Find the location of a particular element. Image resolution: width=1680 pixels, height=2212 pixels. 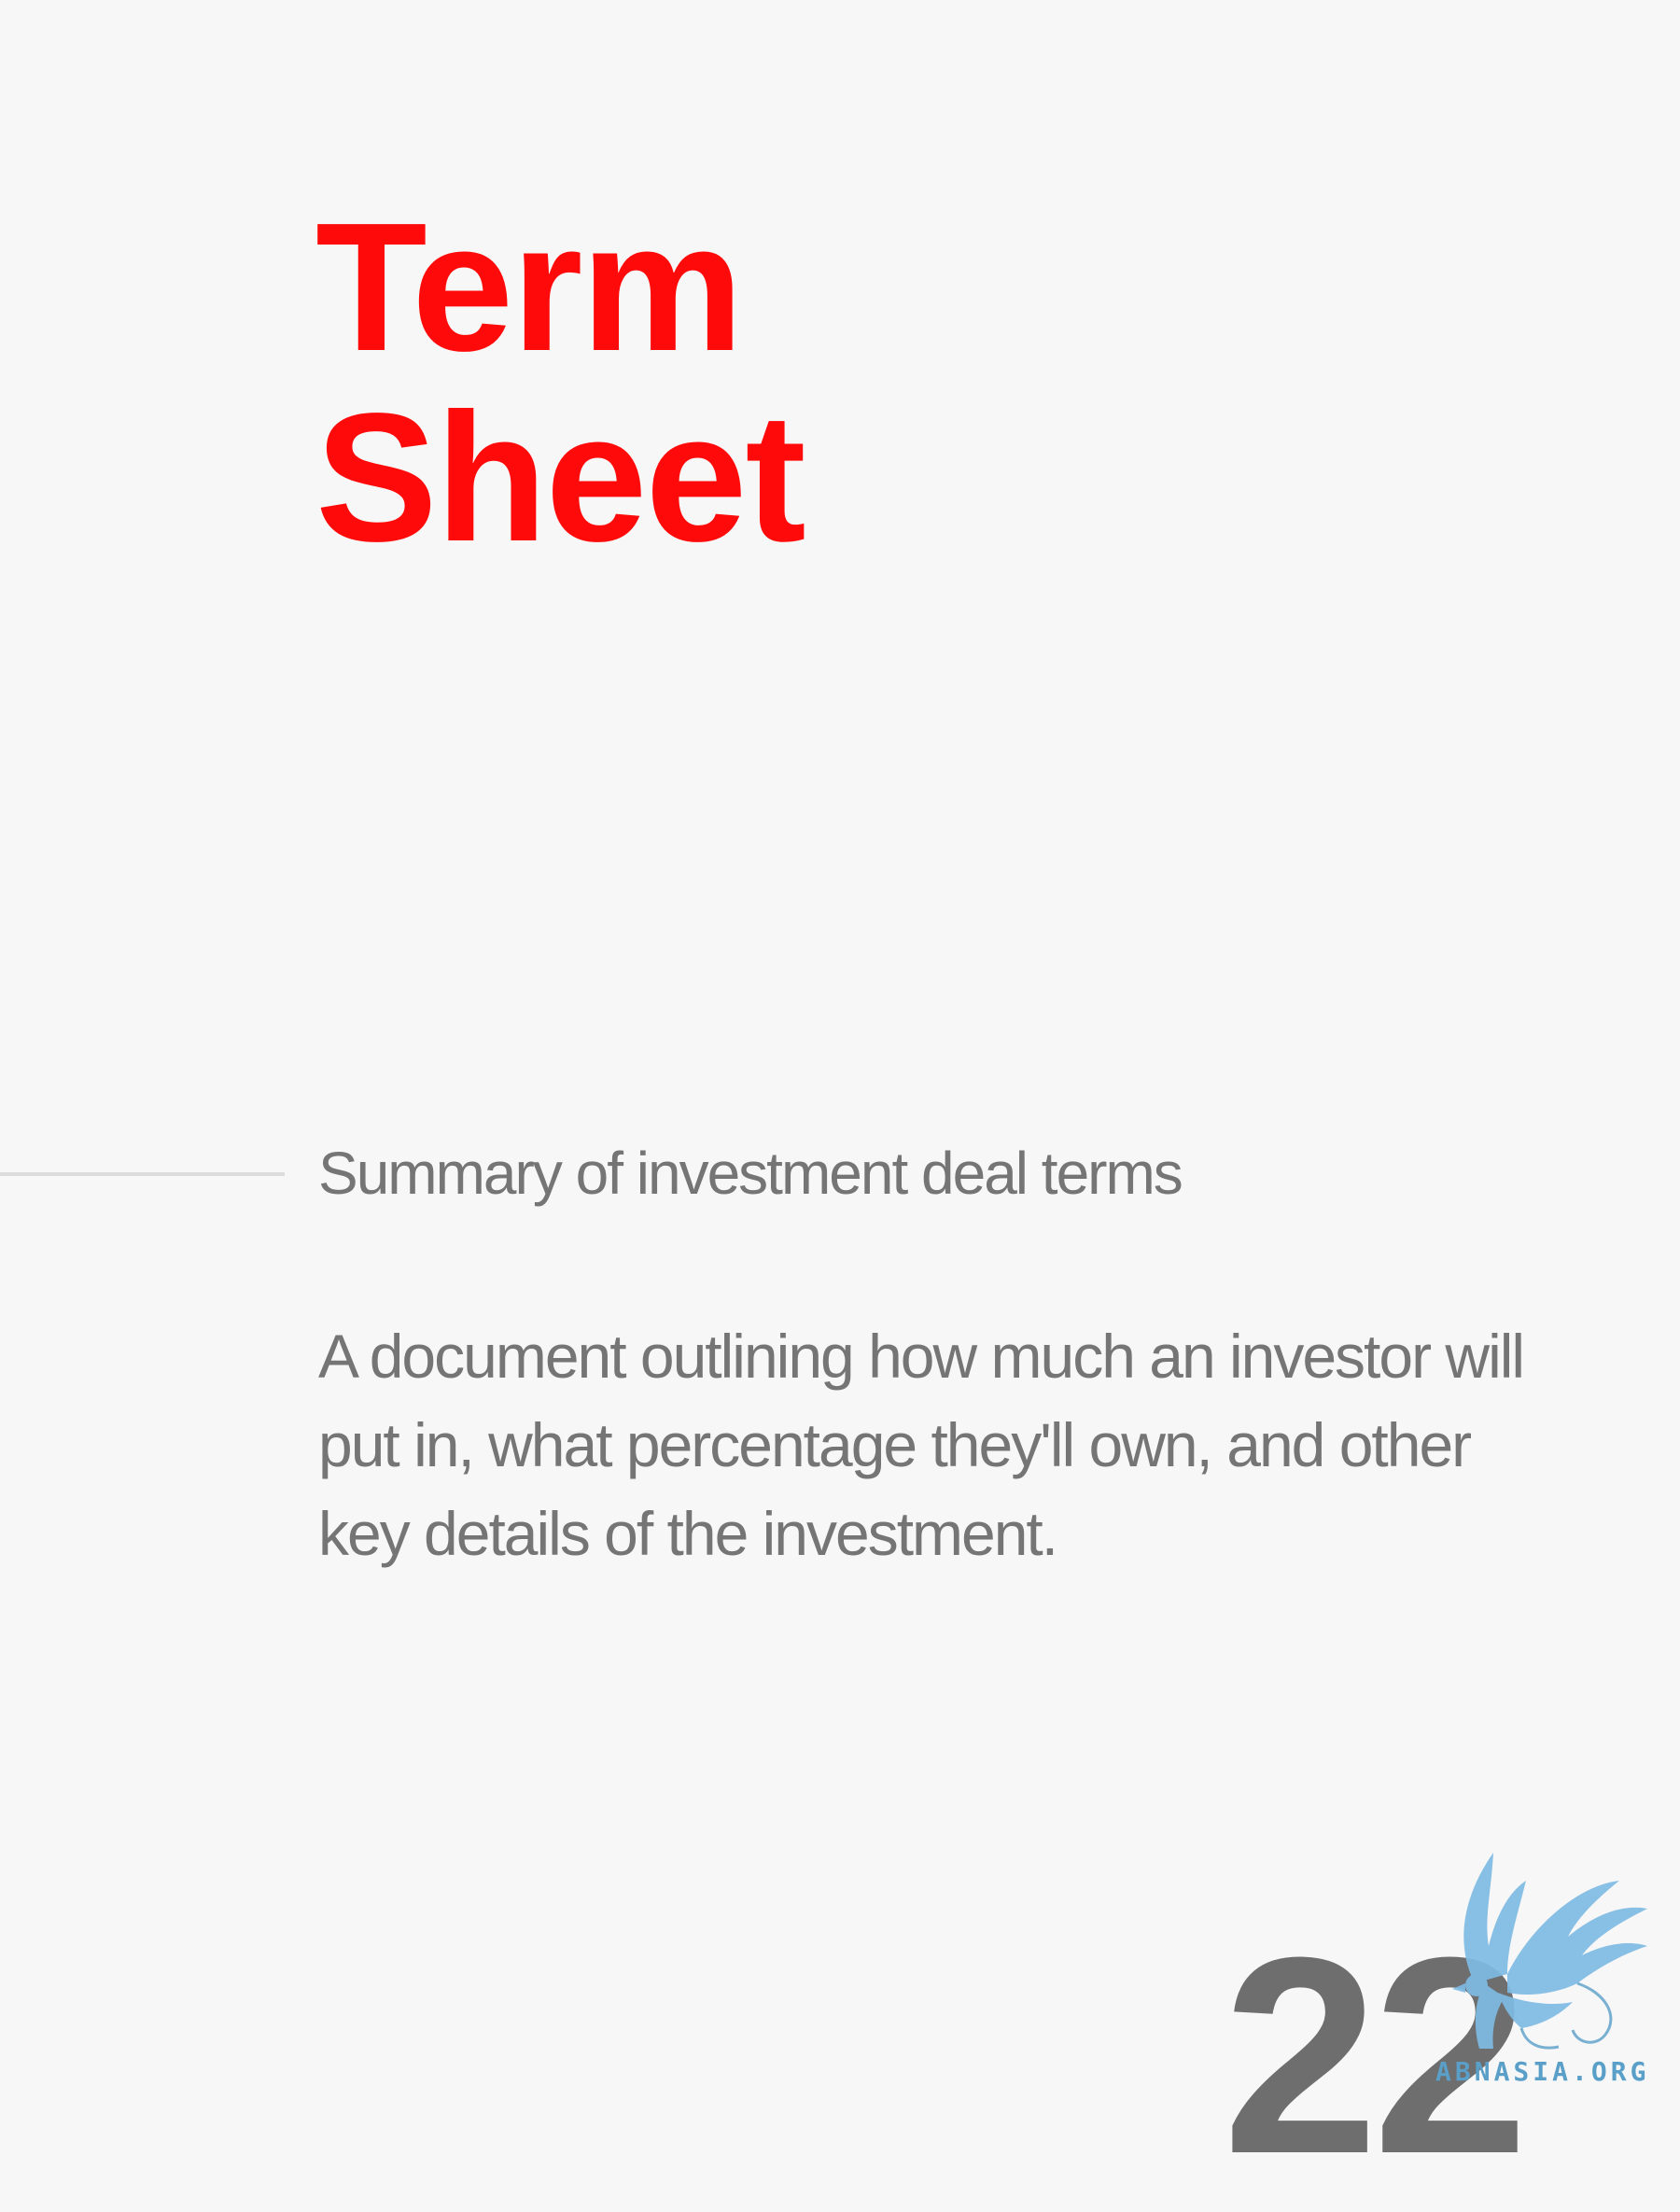

griffin-icon is located at coordinates (1549, 1951).